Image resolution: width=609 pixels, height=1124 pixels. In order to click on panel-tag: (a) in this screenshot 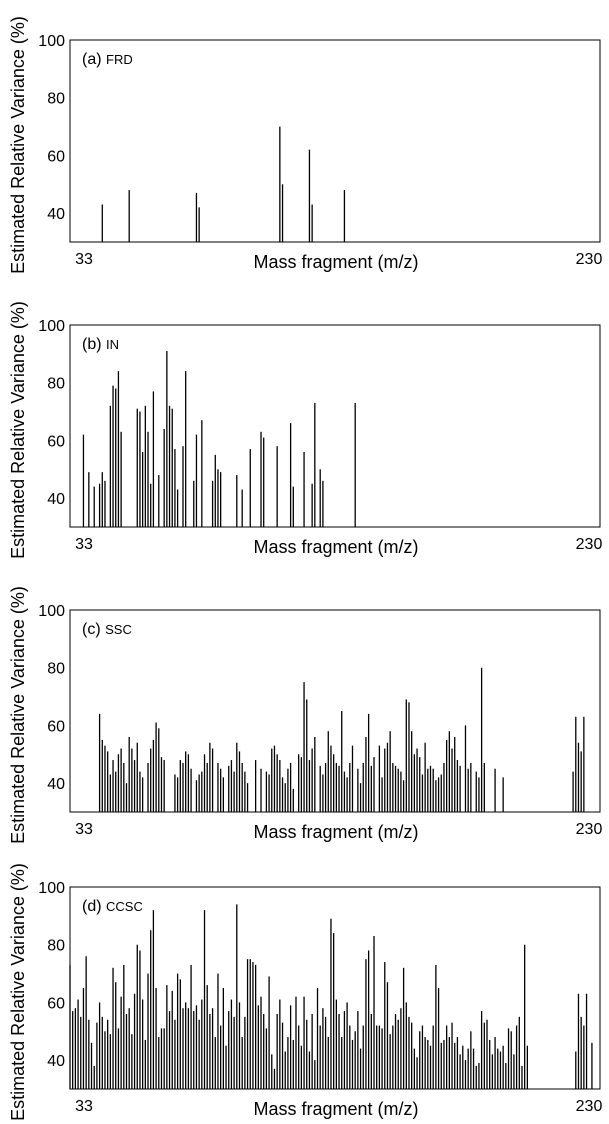, I will do `click(92, 59)`.